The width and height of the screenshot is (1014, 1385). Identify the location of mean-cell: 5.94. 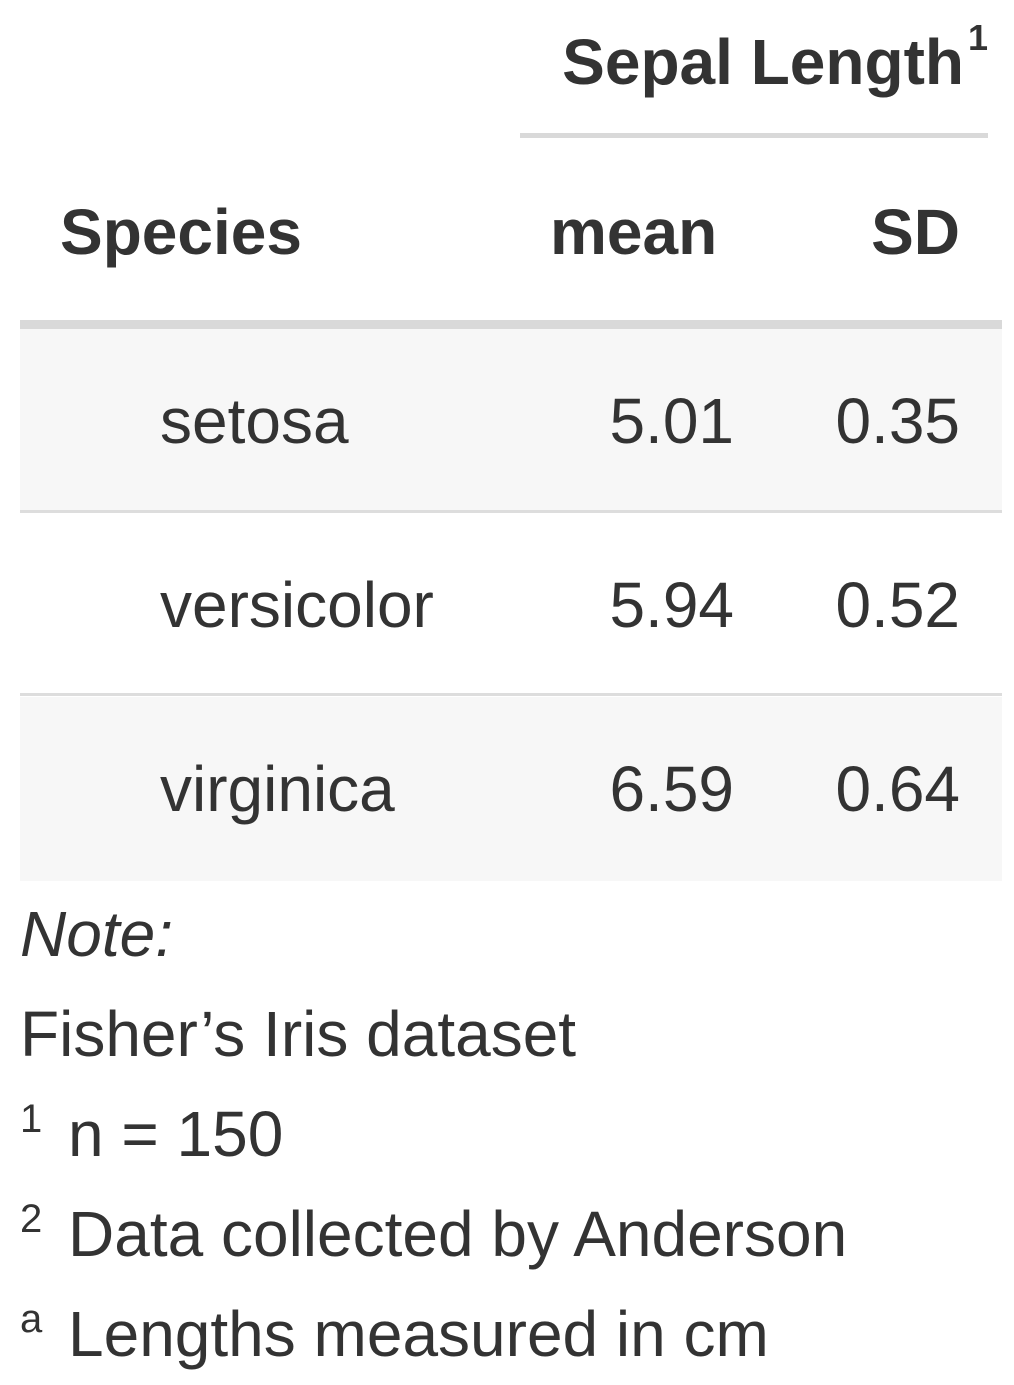
(671, 605).